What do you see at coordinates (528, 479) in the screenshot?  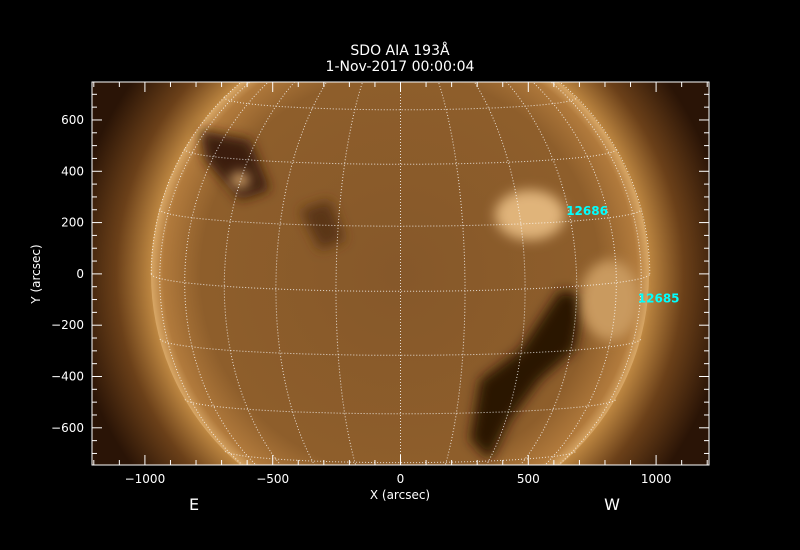 I see `x-tick-label: 500` at bounding box center [528, 479].